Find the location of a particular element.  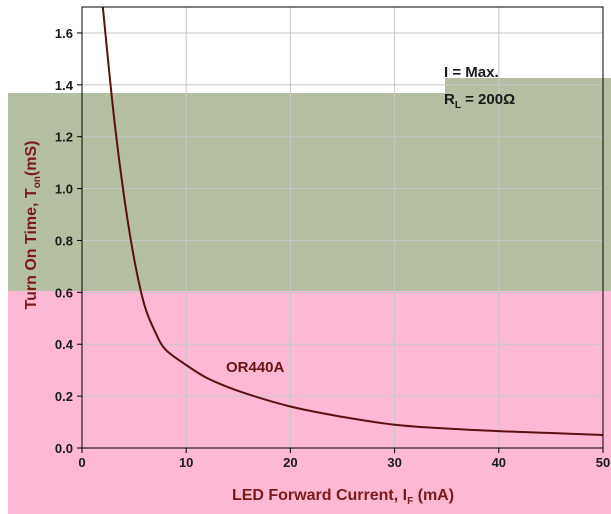

y-tick-label: 1.4 is located at coordinates (64, 85).